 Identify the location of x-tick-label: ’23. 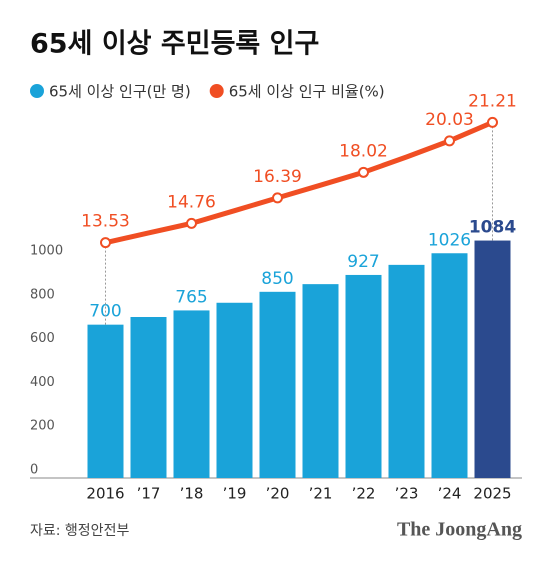
(407, 494).